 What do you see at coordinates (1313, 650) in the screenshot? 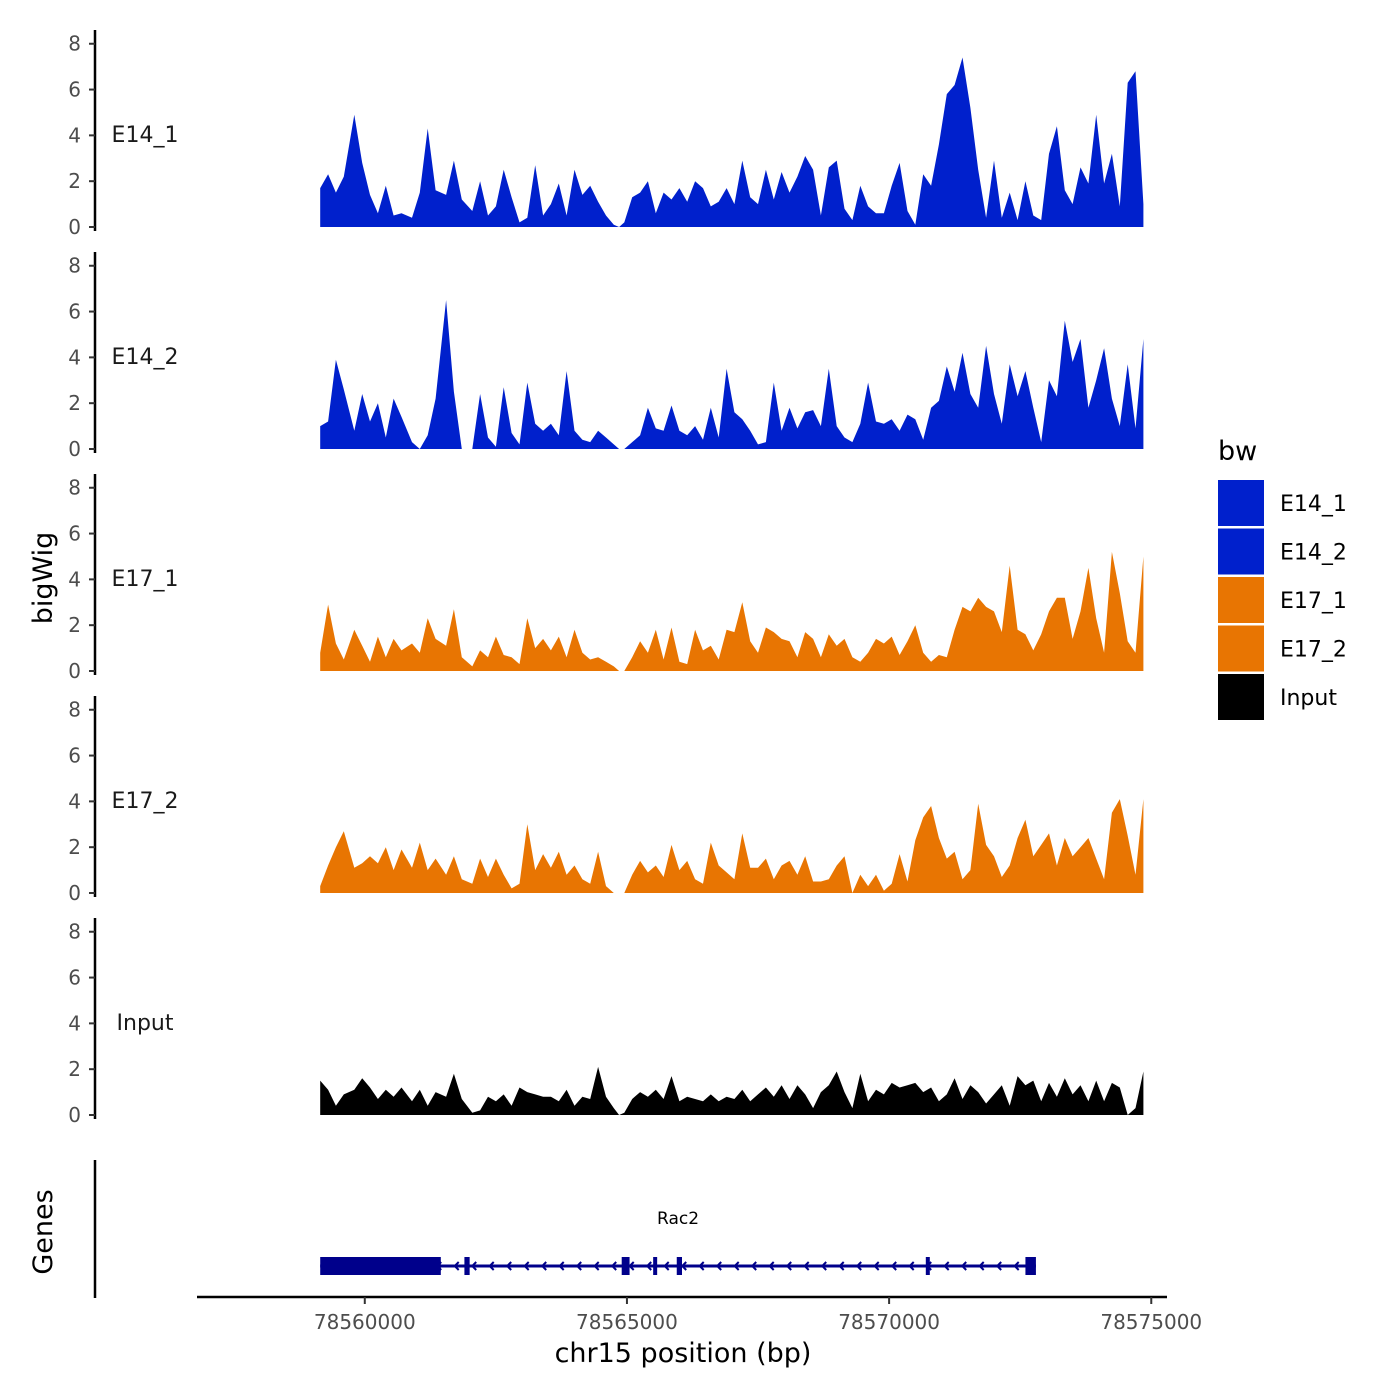
I see `legend-label: E17_2` at bounding box center [1313, 650].